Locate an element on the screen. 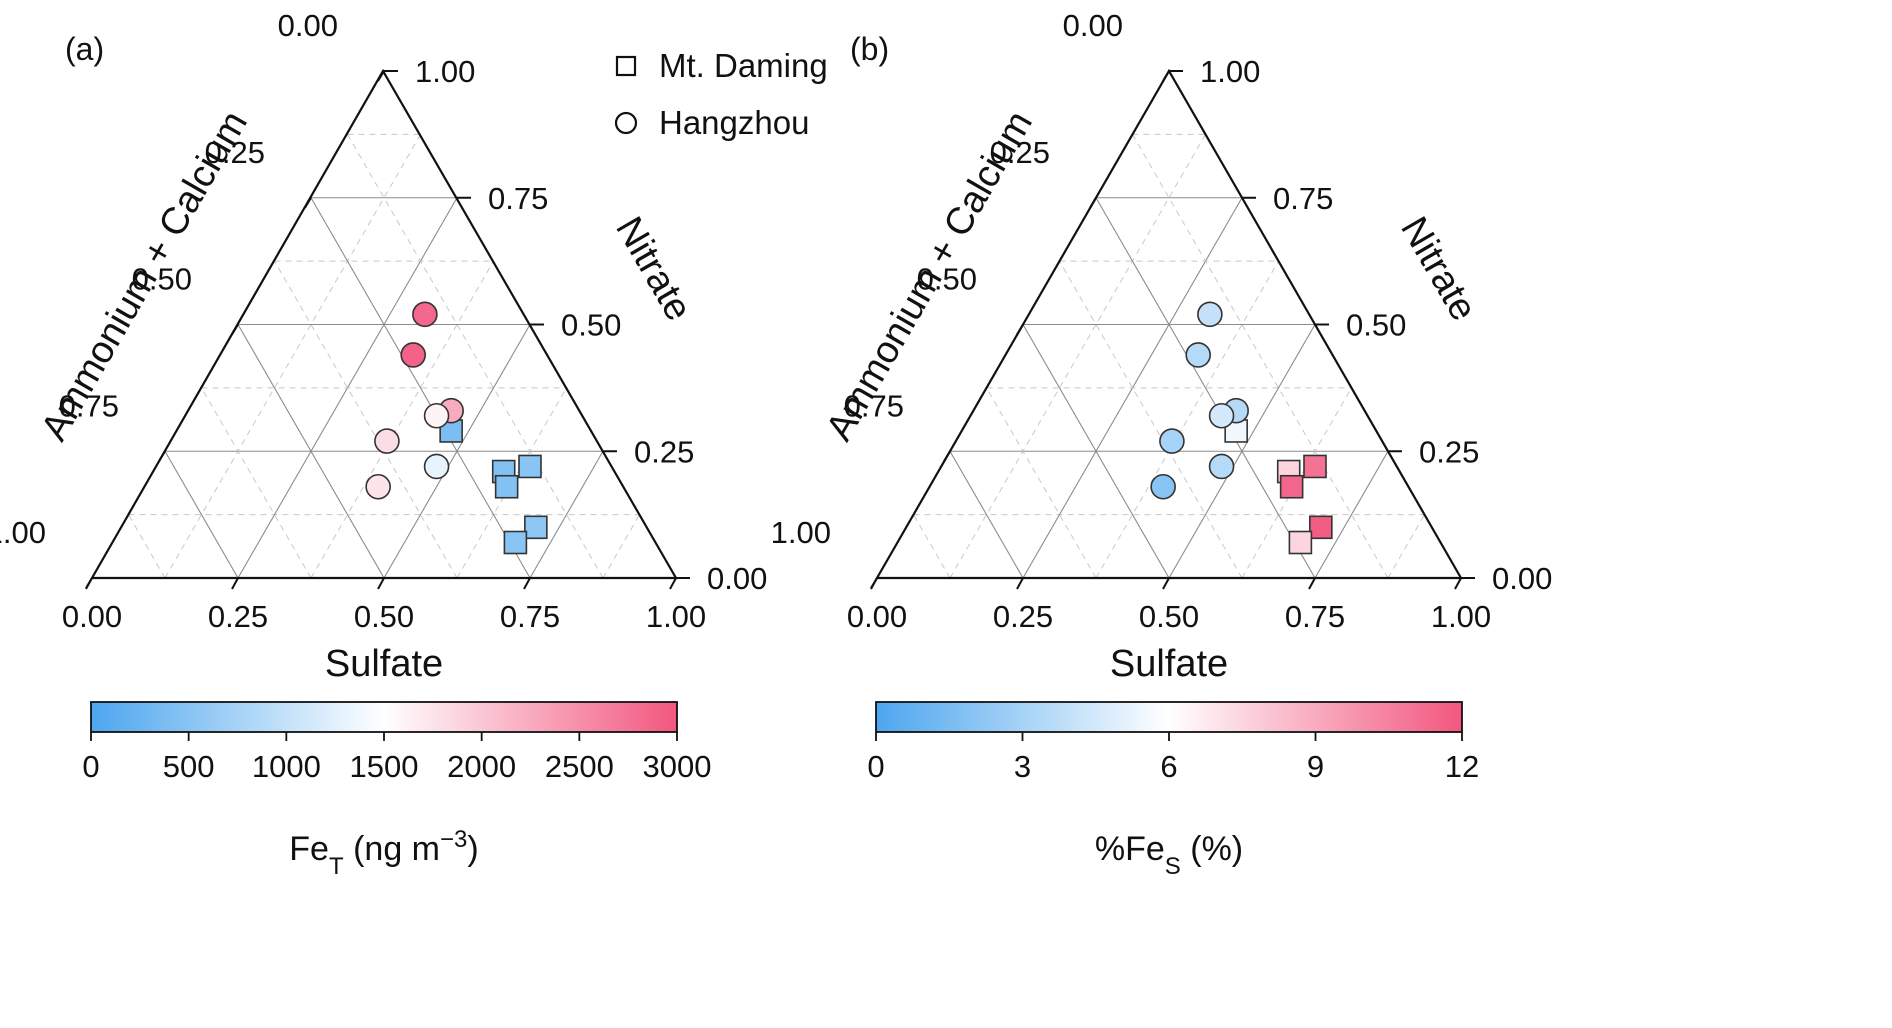  colorbar-tick-label: 2000 is located at coordinates (481, 766).